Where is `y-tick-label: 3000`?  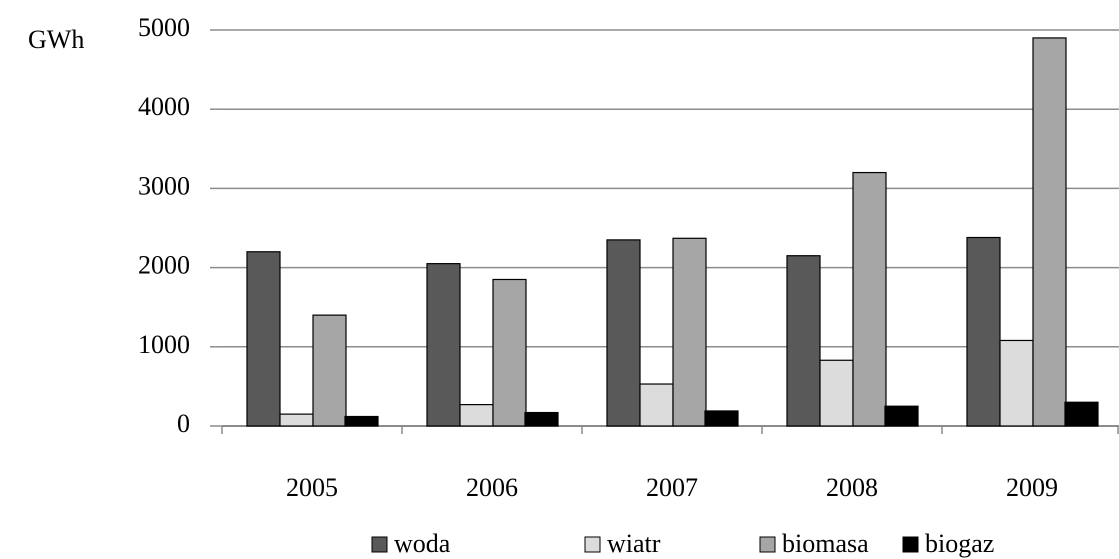
y-tick-label: 3000 is located at coordinates (164, 185).